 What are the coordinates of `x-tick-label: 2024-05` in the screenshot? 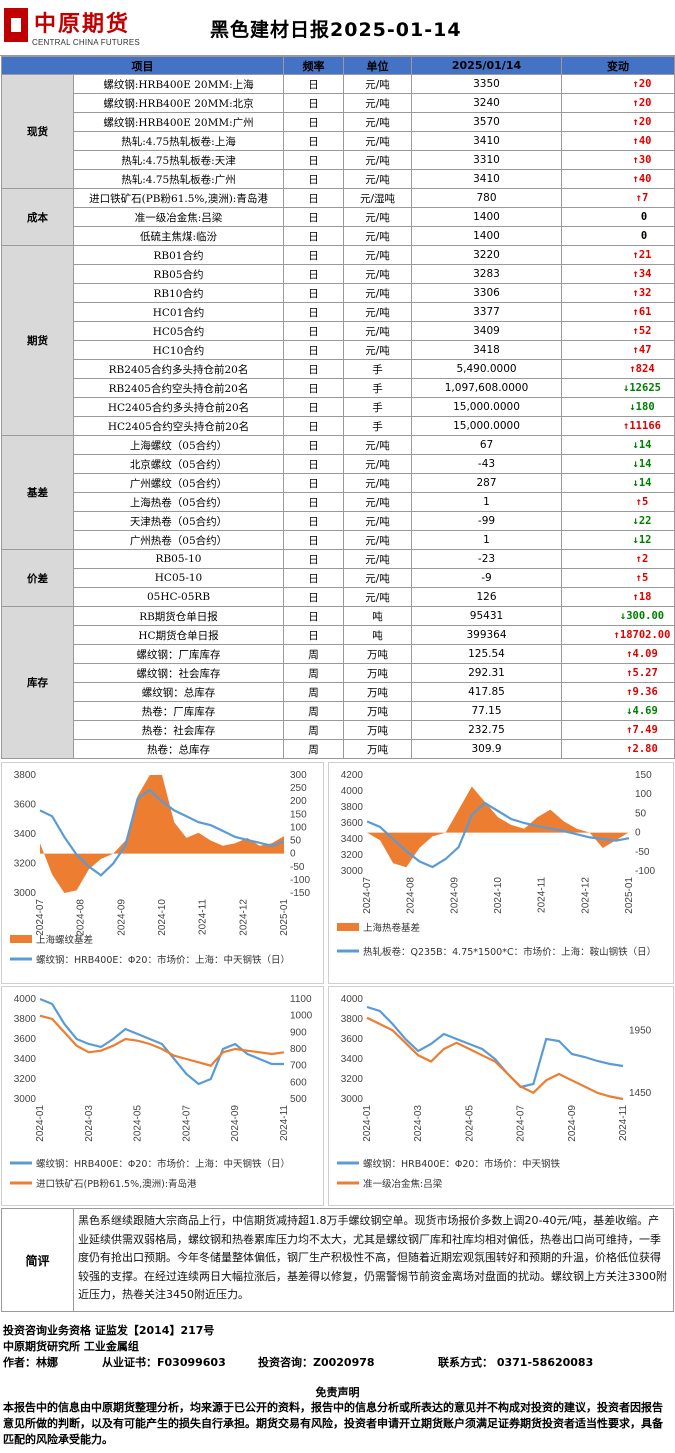 It's located at (469, 1123).